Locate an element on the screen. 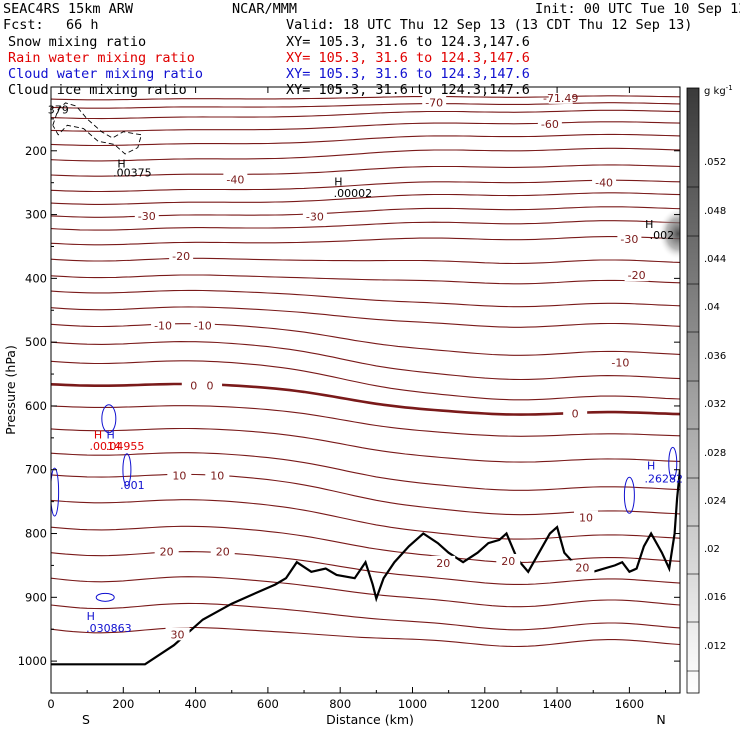 The width and height of the screenshot is (740, 740). value-annotation: .030863 is located at coordinates (109, 628).